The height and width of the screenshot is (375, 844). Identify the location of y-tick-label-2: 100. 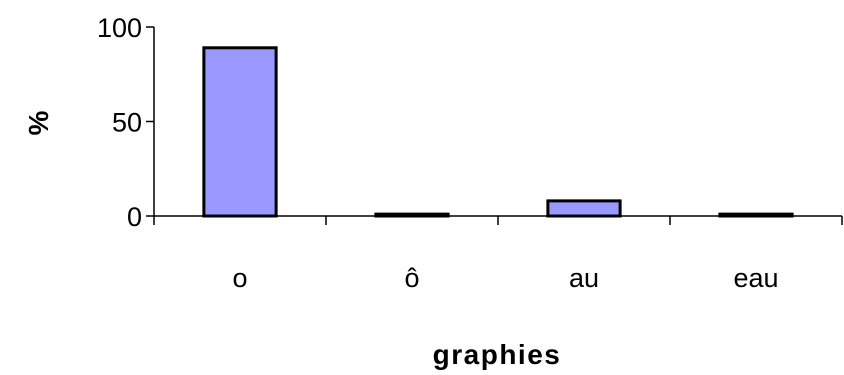
(119, 28).